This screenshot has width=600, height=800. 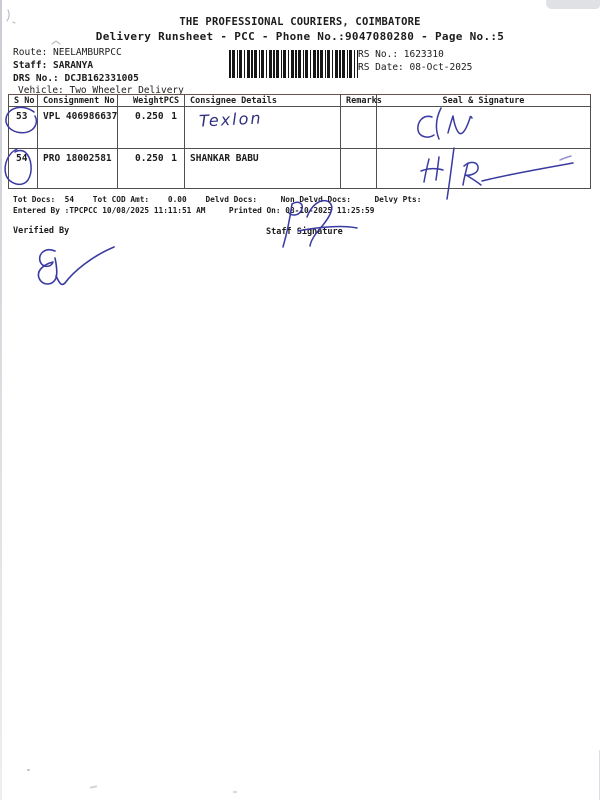 What do you see at coordinates (148, 101) in the screenshot?
I see `col-weight: Weight` at bounding box center [148, 101].